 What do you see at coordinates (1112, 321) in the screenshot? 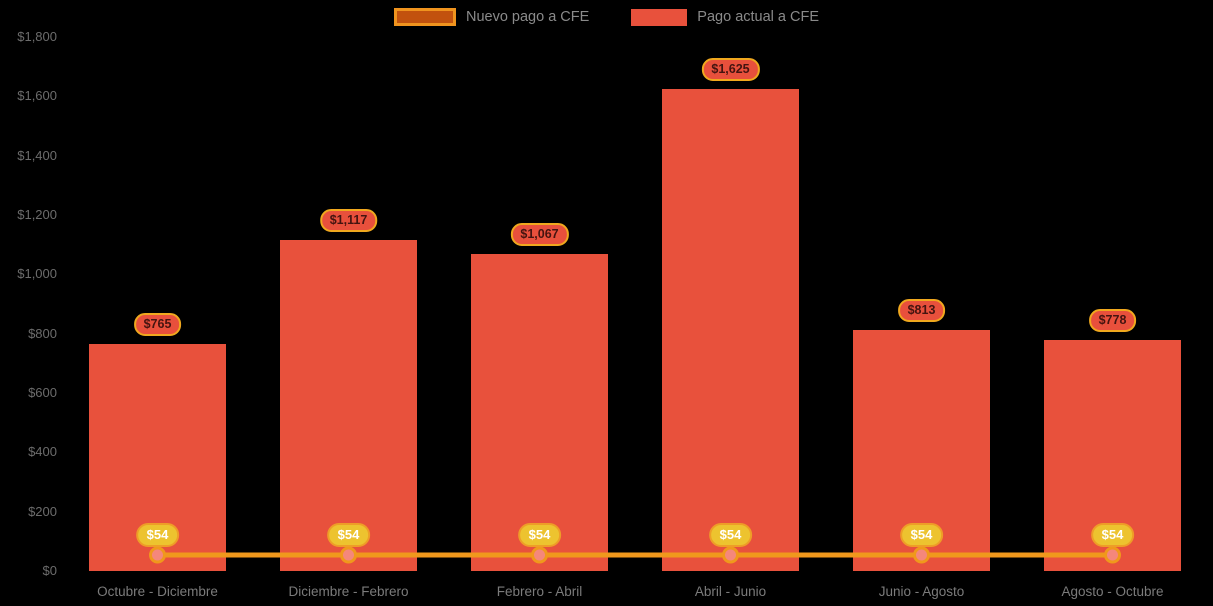
I see `bar-value-label: $778` at bounding box center [1112, 321].